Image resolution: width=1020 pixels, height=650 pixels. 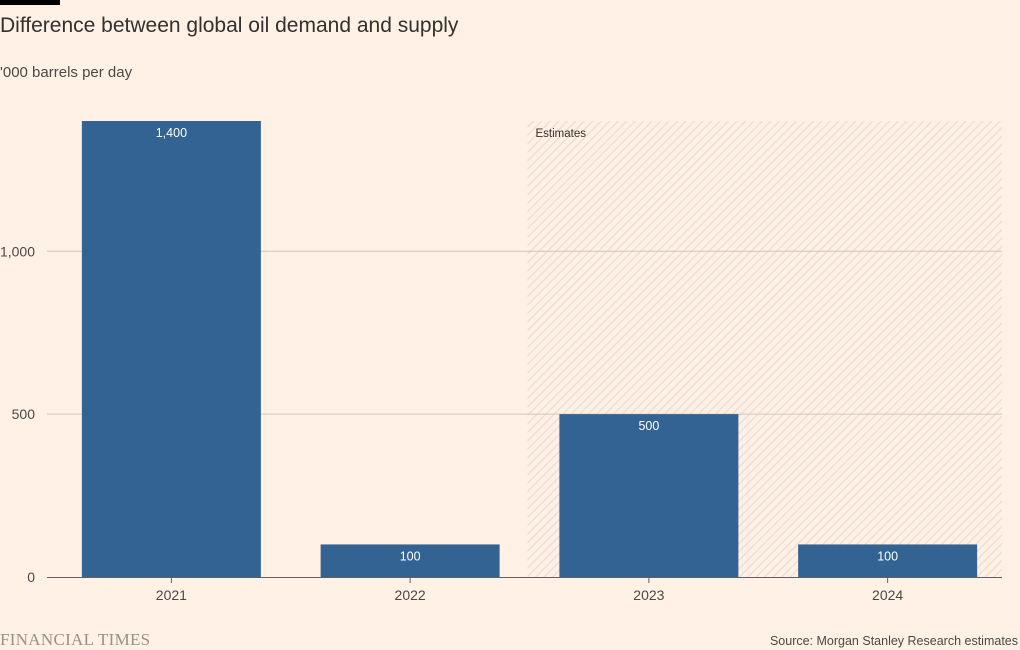 I want to click on chart-subtitle: '000 barrels per day, so click(x=66, y=72).